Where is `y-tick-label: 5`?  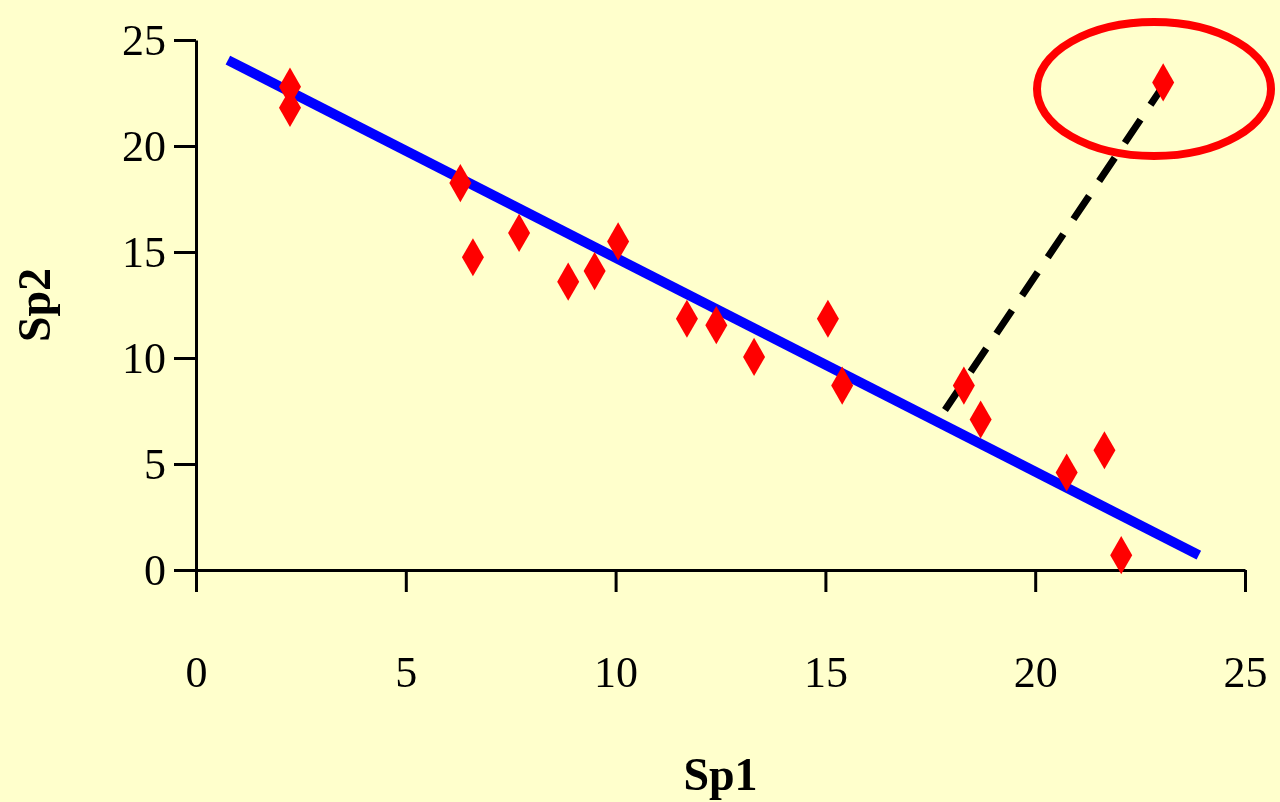 y-tick-label: 5 is located at coordinates (155, 464).